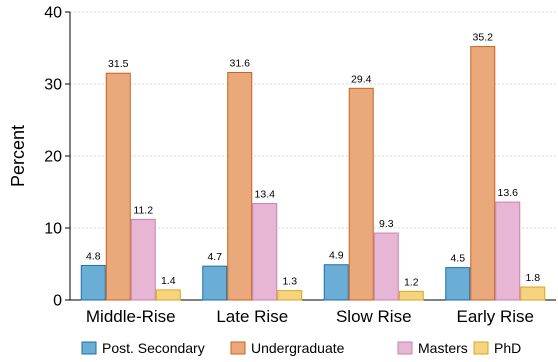 The height and width of the screenshot is (362, 558). What do you see at coordinates (168, 295) in the screenshot?
I see `bar-phd-middle-rise` at bounding box center [168, 295].